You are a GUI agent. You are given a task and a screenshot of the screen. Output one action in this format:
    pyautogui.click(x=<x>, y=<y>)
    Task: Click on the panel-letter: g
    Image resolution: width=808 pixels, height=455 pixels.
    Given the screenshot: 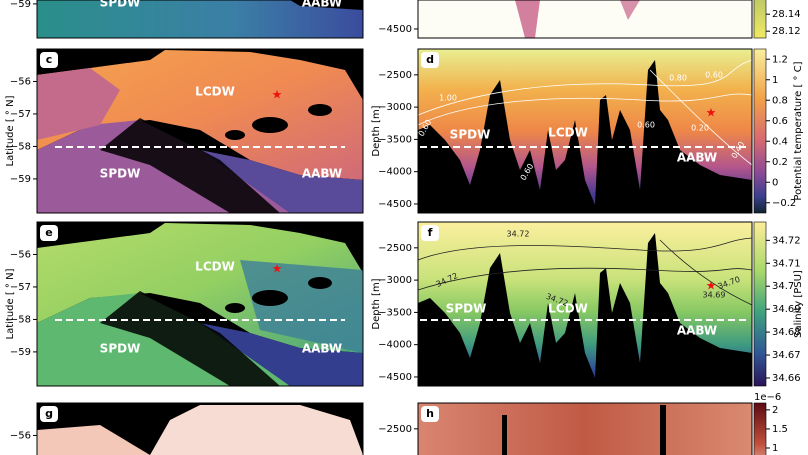 What is the action you would take?
    pyautogui.click(x=49, y=413)
    